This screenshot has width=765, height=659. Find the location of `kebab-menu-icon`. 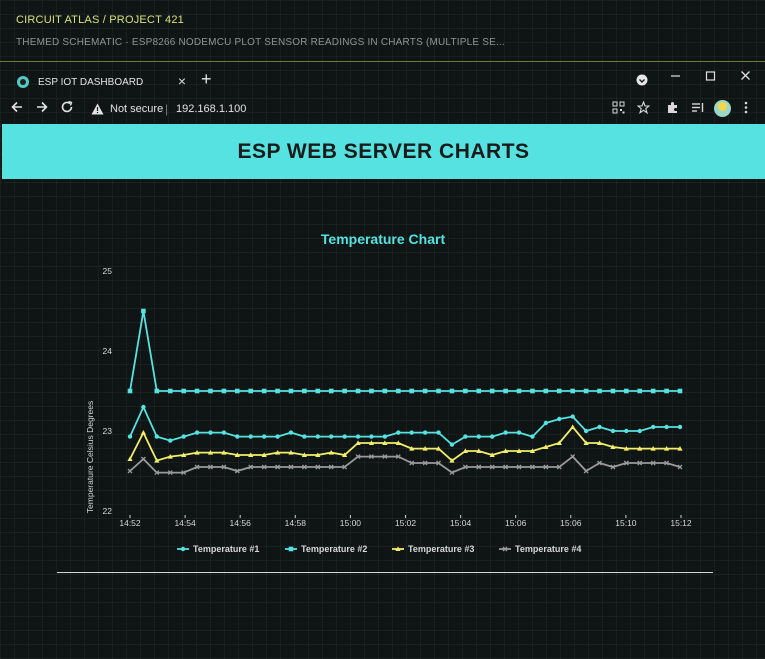

kebab-menu-icon is located at coordinates (746, 109).